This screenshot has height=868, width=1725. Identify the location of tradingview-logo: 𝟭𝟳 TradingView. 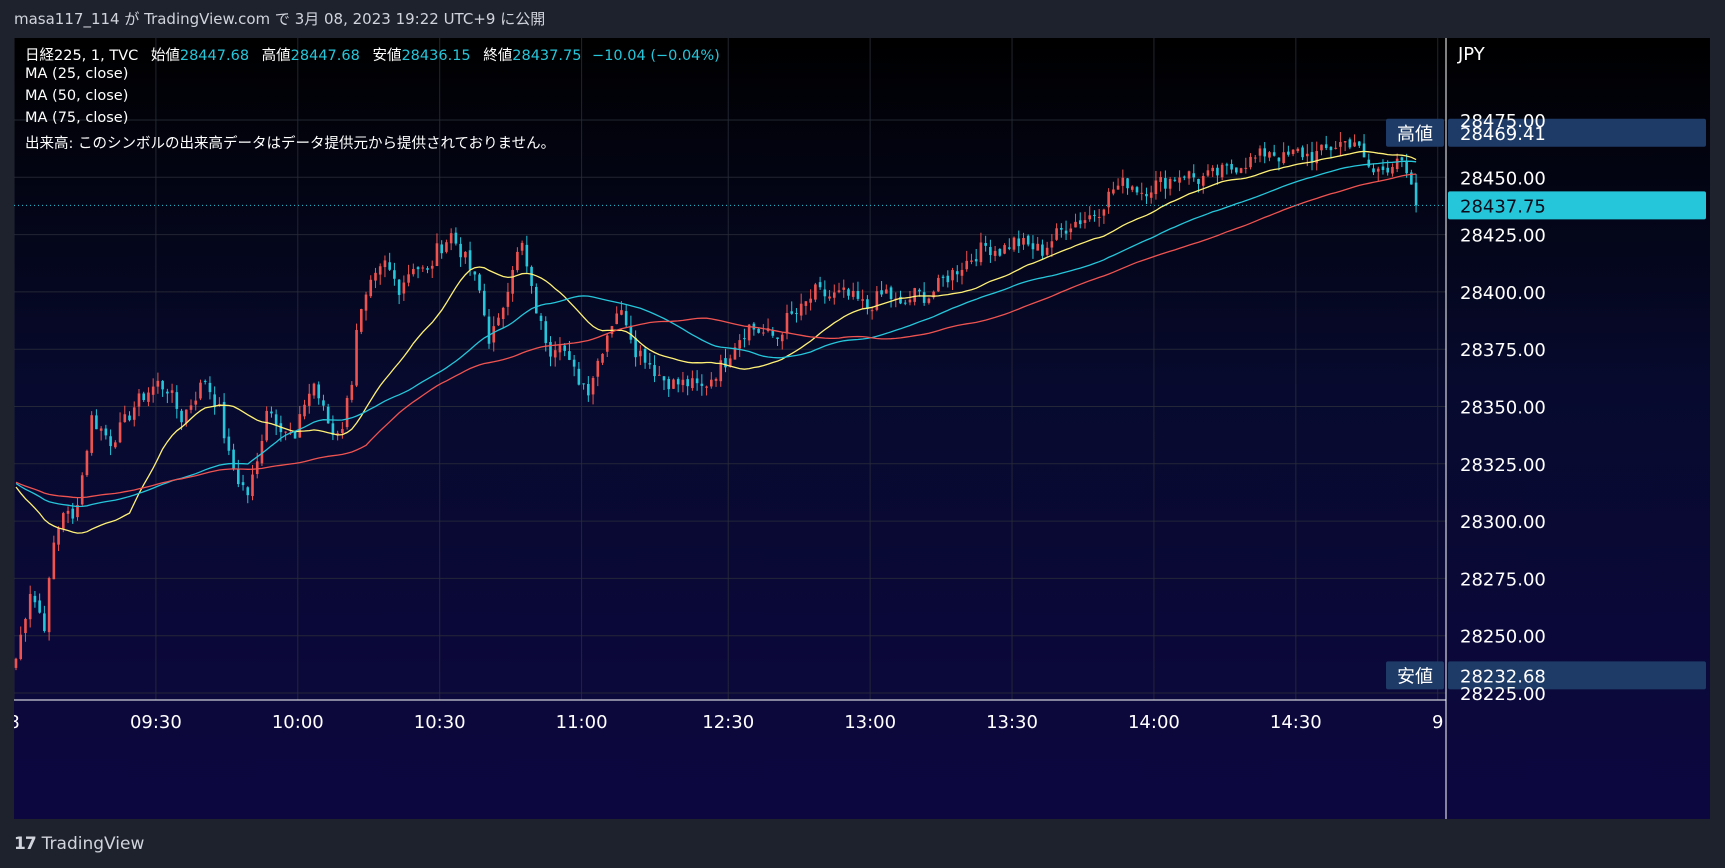
(79, 844).